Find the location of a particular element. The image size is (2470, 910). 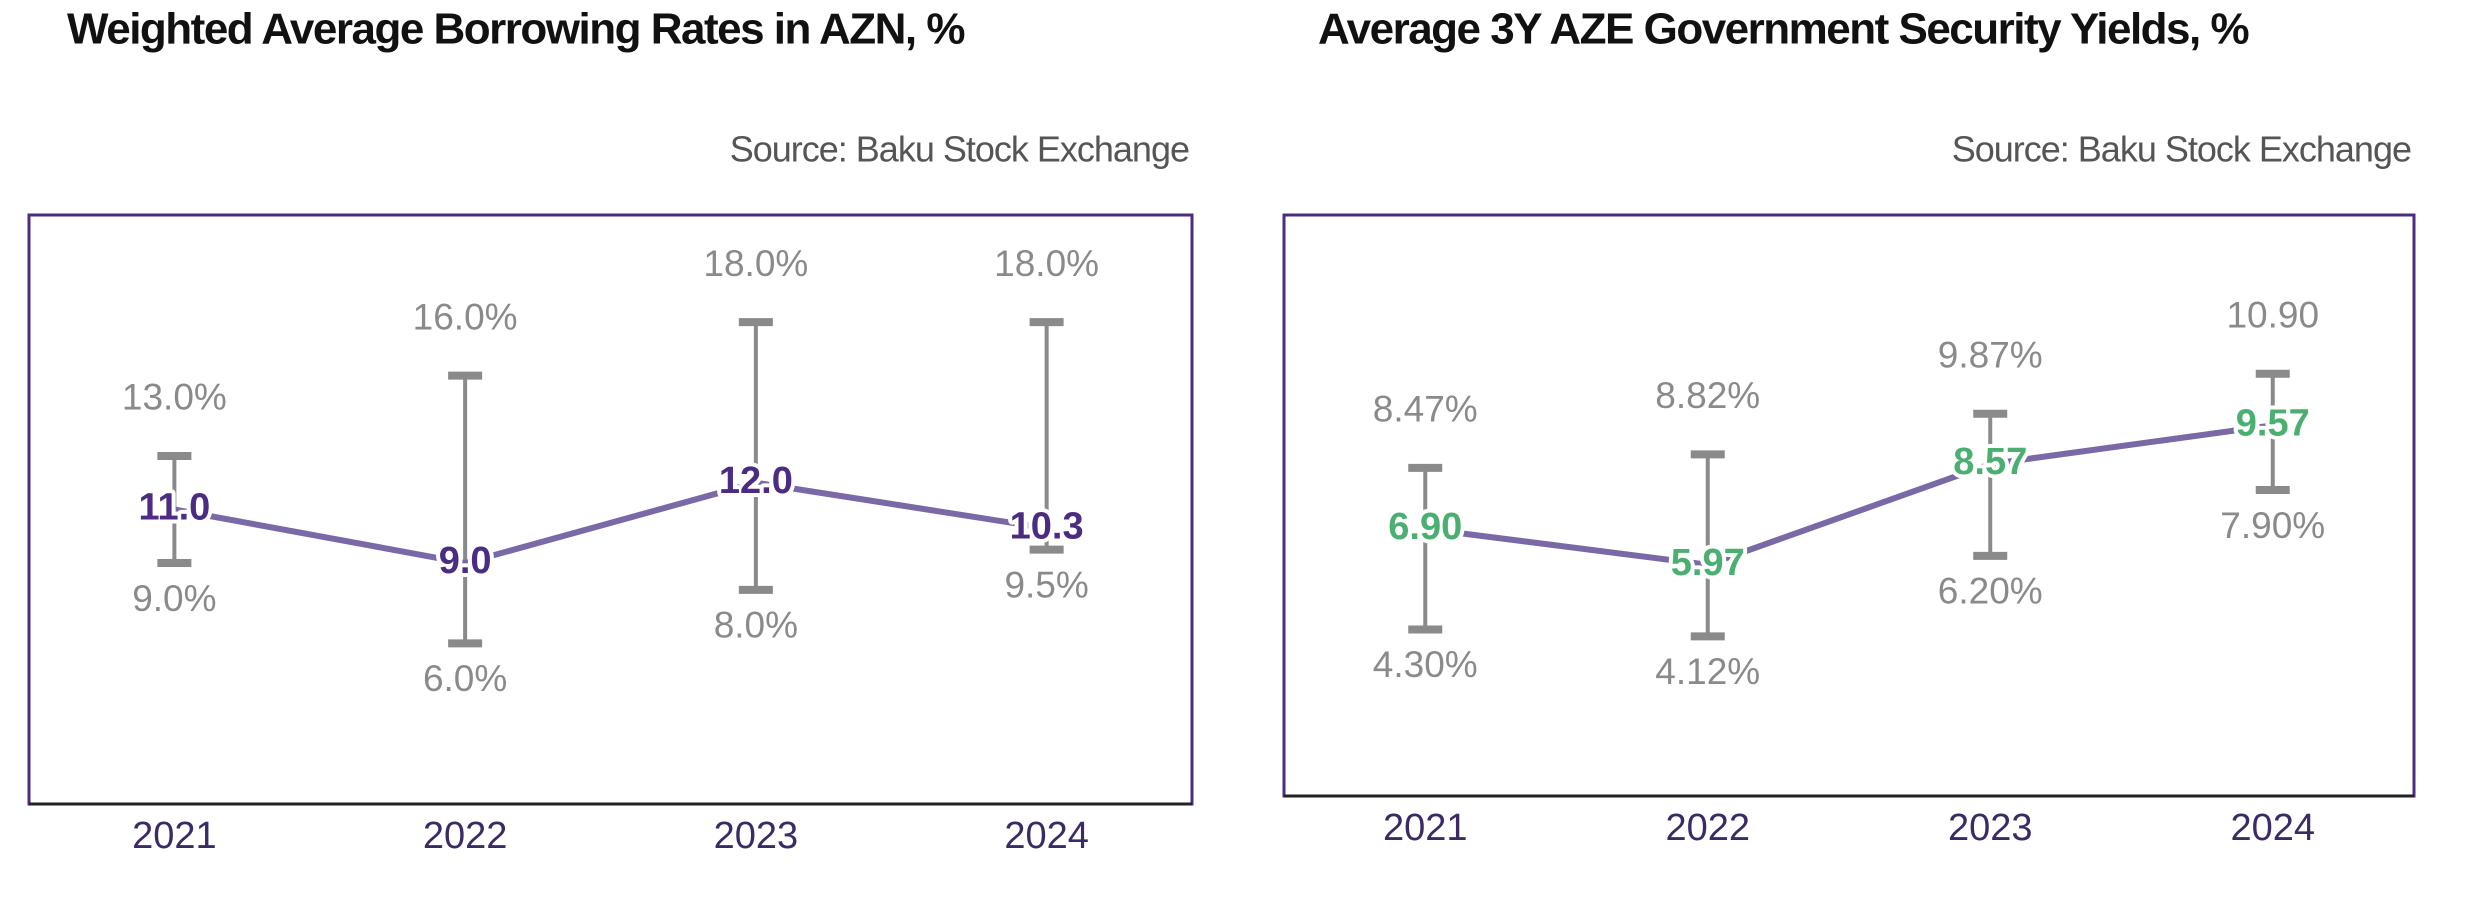

low-label: 9.5% is located at coordinates (1046, 584).